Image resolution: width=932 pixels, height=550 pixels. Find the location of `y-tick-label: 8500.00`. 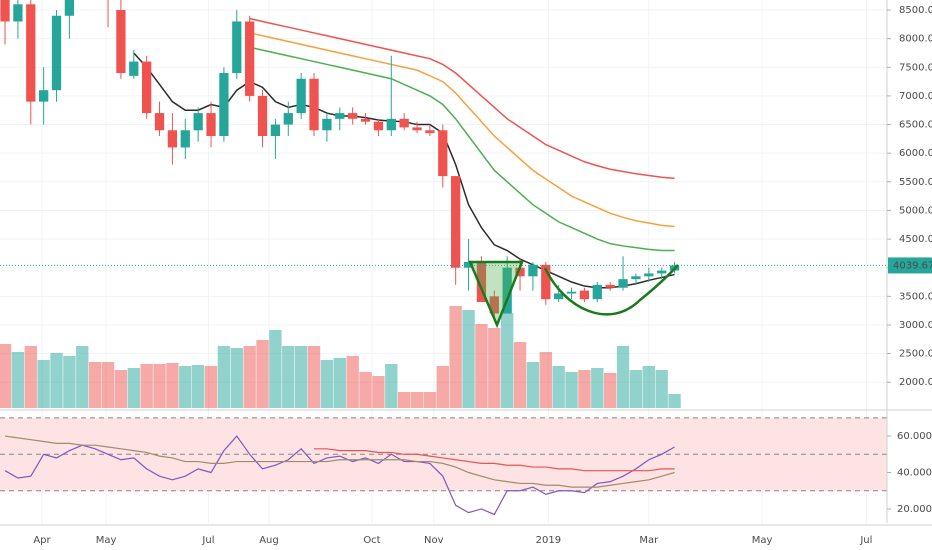

y-tick-label: 8500.00 is located at coordinates (915, 10).